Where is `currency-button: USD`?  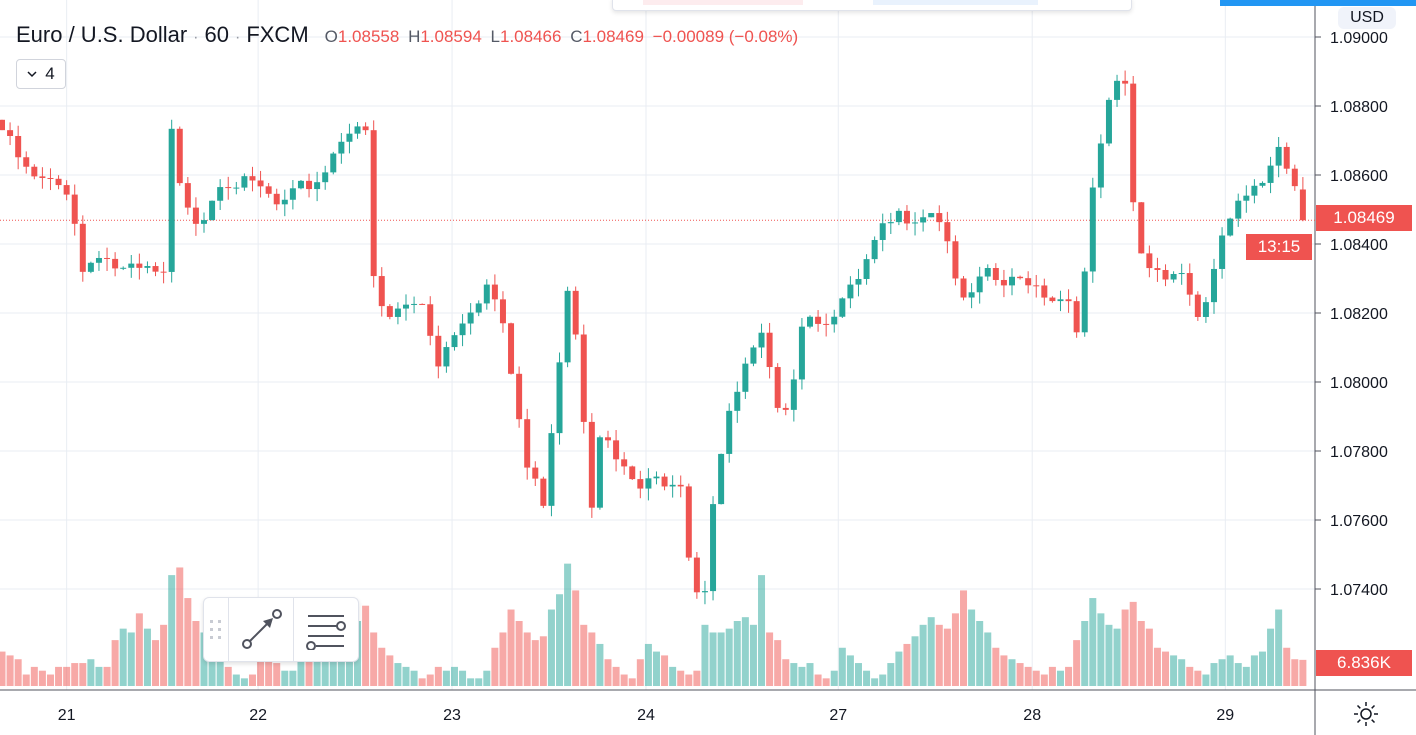
currency-button: USD is located at coordinates (1367, 18).